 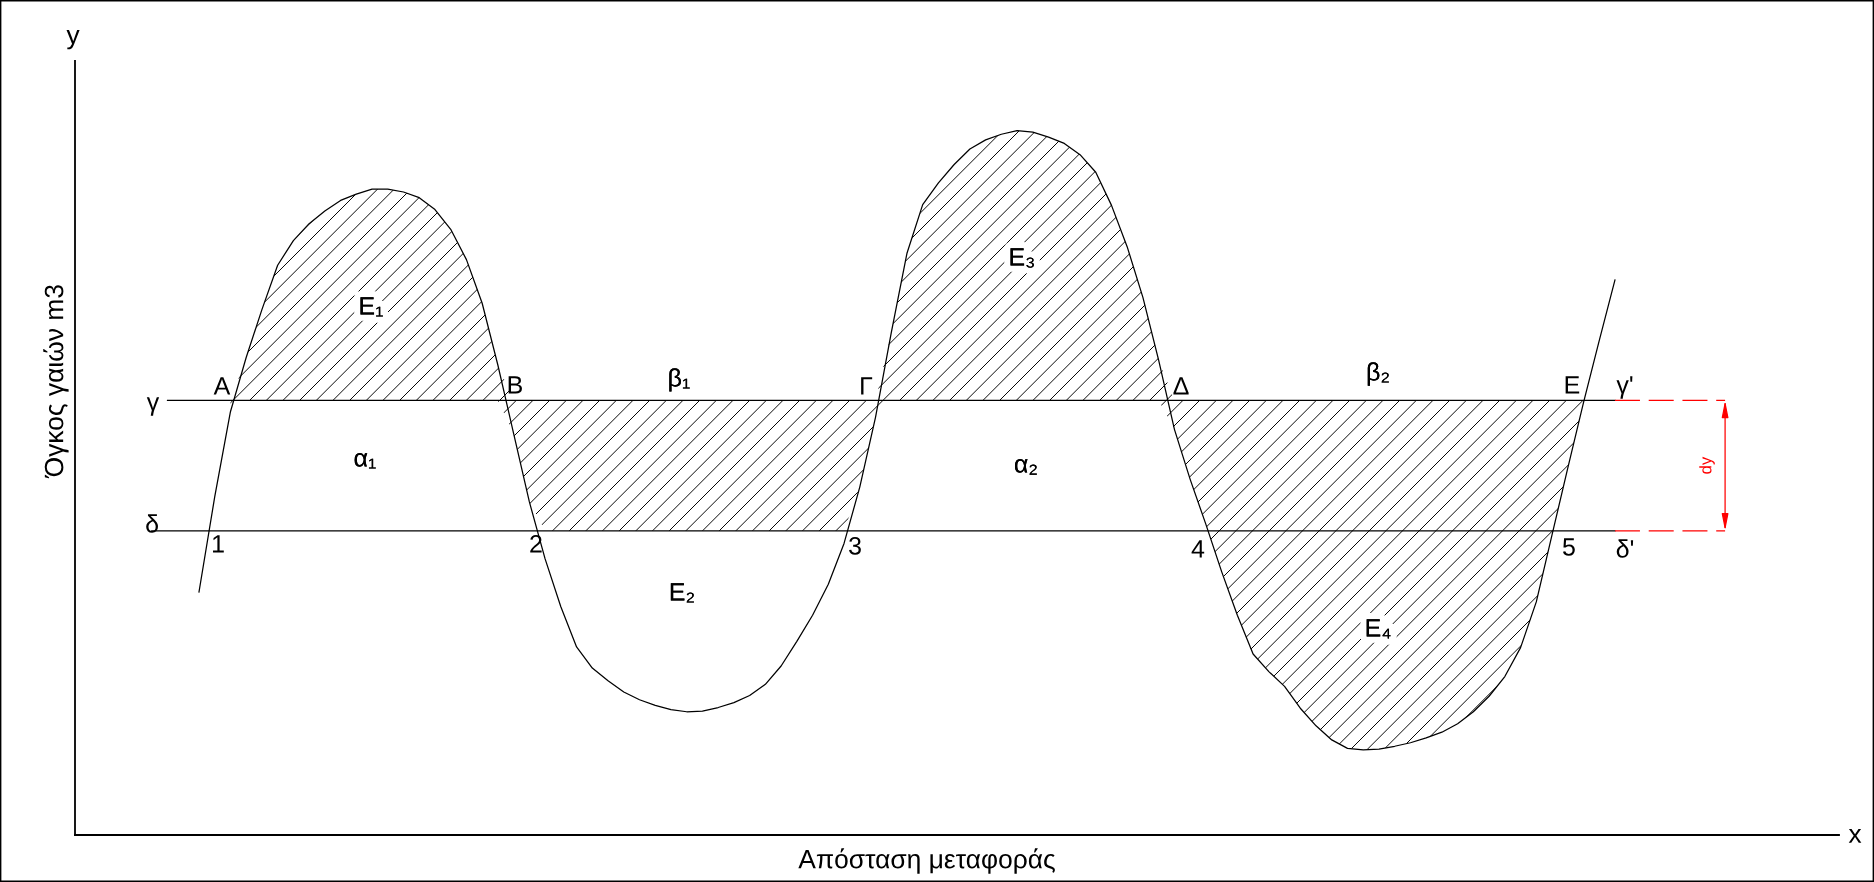 I want to click on annotation: β₂, so click(x=1378, y=374).